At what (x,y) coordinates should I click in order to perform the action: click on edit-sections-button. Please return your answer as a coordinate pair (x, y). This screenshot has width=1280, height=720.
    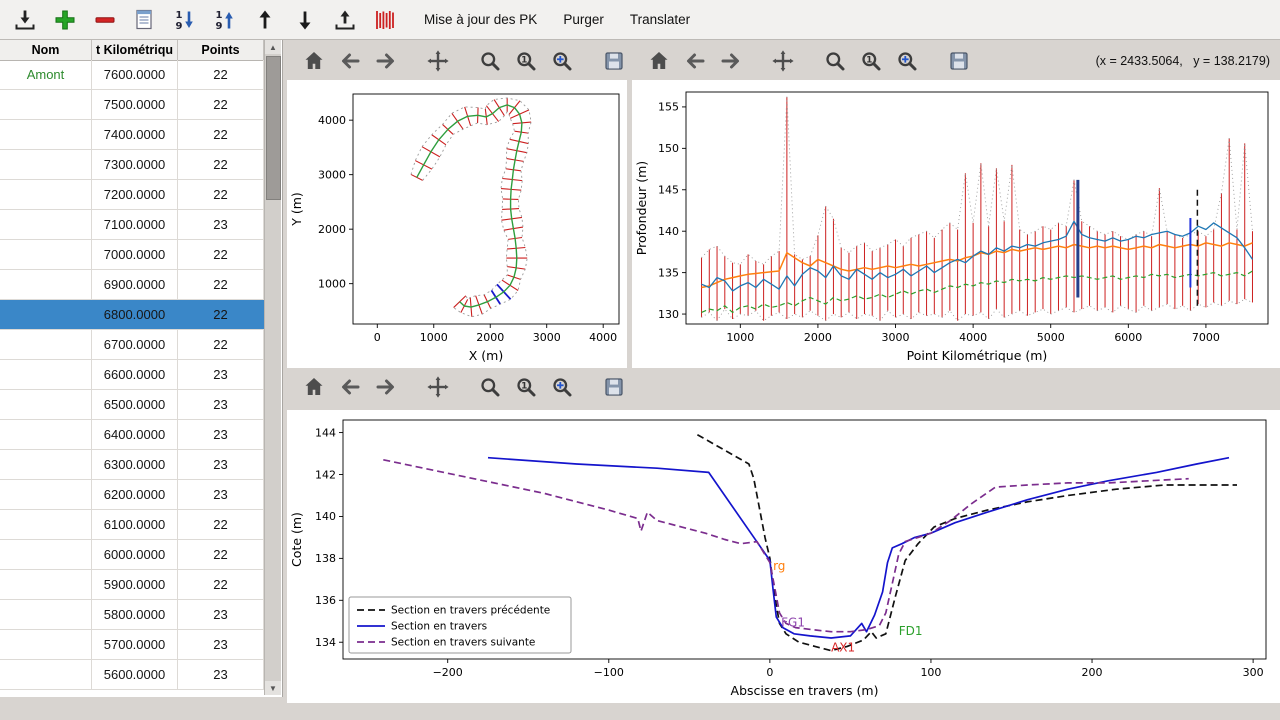
    Looking at the image, I should click on (145, 20).